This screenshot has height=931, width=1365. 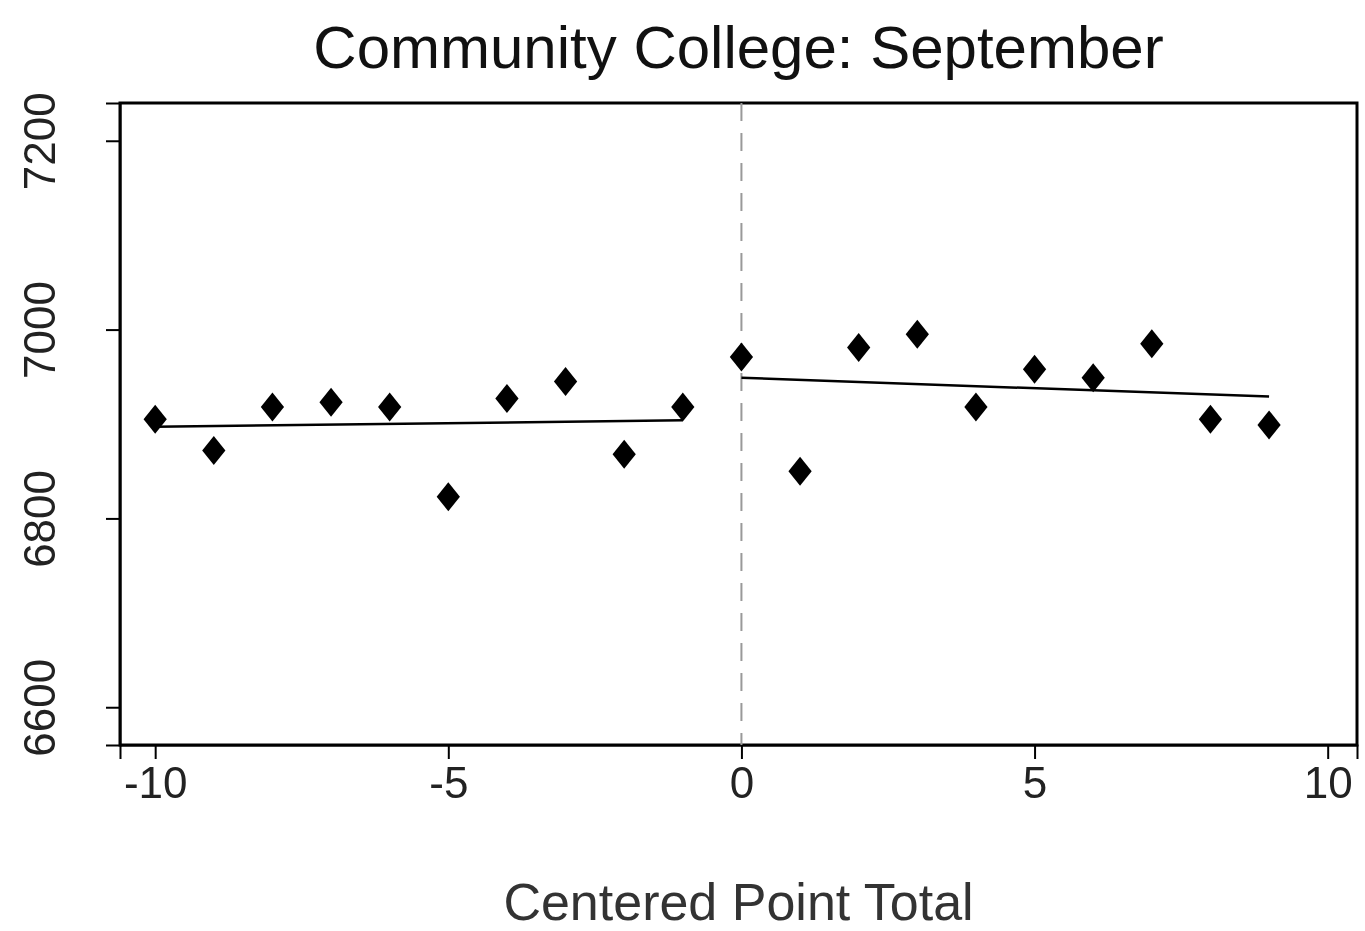 I want to click on y-tick-label: 6600, so click(x=40, y=707).